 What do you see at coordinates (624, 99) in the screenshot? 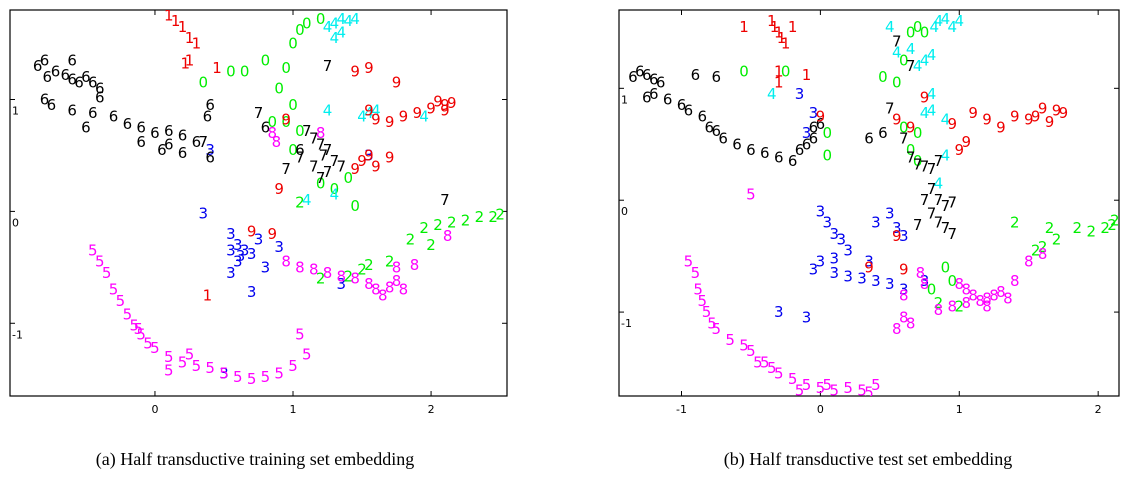
I see `y-tick-label: 1` at bounding box center [624, 99].